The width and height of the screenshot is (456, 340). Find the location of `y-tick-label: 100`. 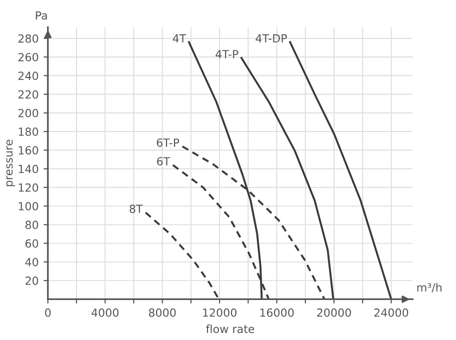

y-tick-label: 100 is located at coordinates (28, 206).